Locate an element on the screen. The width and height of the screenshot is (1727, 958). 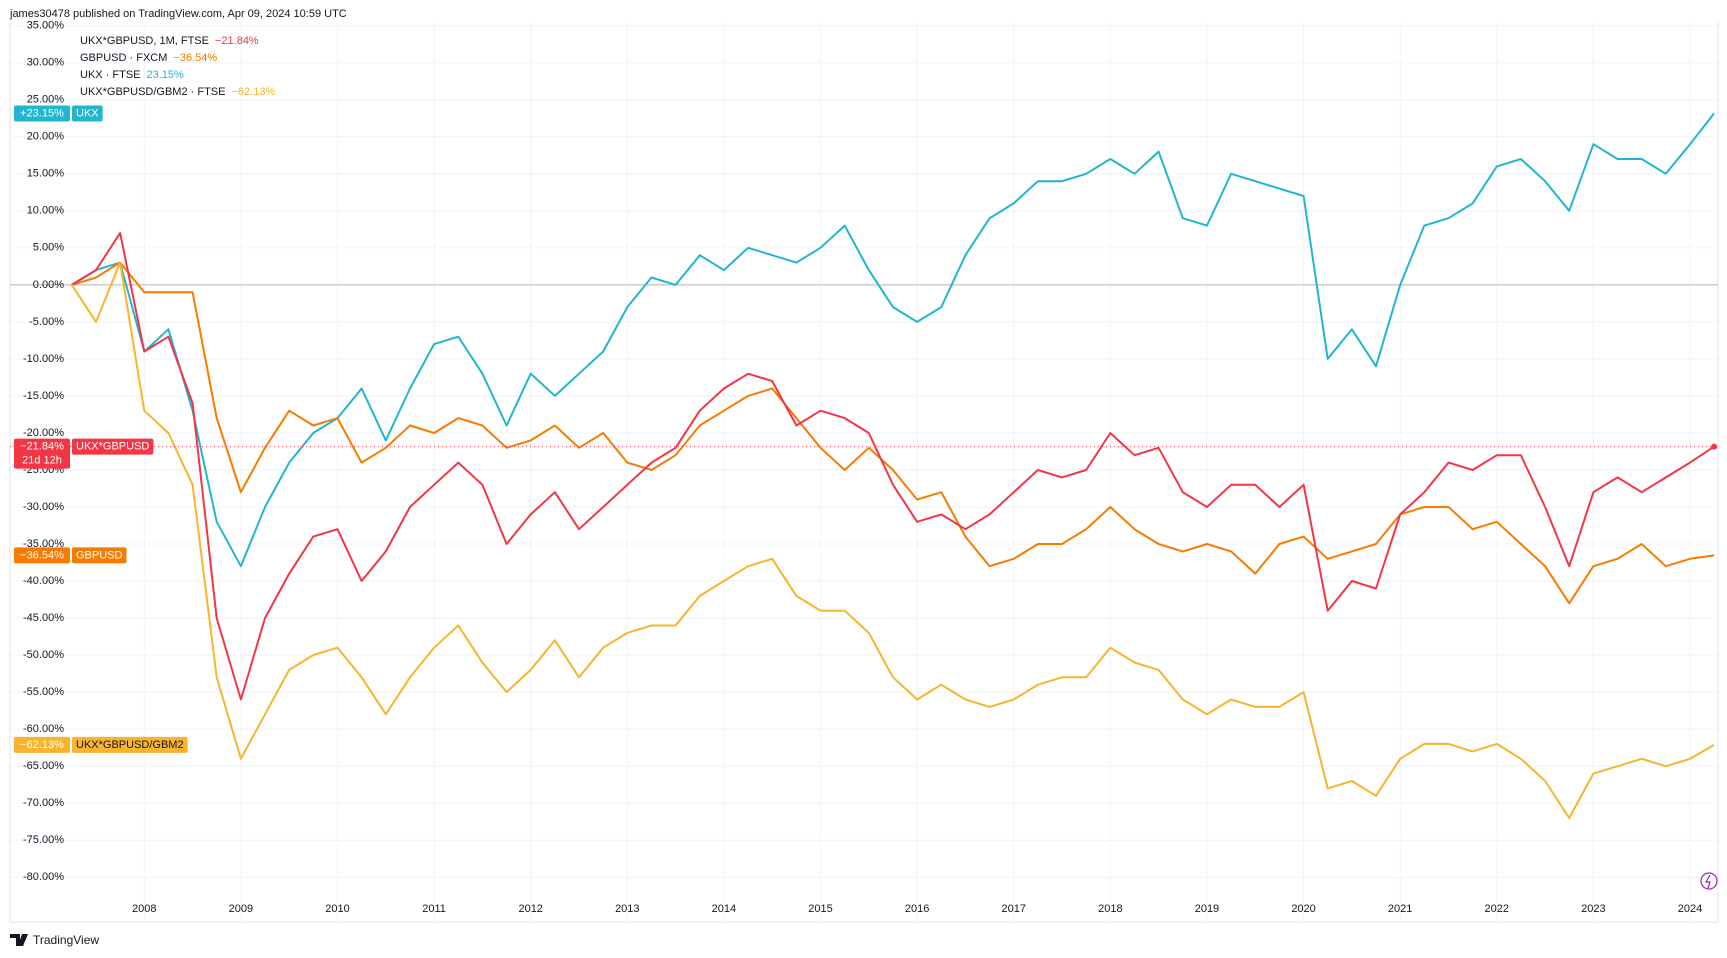
badge-value: +23.15% is located at coordinates (42, 113).